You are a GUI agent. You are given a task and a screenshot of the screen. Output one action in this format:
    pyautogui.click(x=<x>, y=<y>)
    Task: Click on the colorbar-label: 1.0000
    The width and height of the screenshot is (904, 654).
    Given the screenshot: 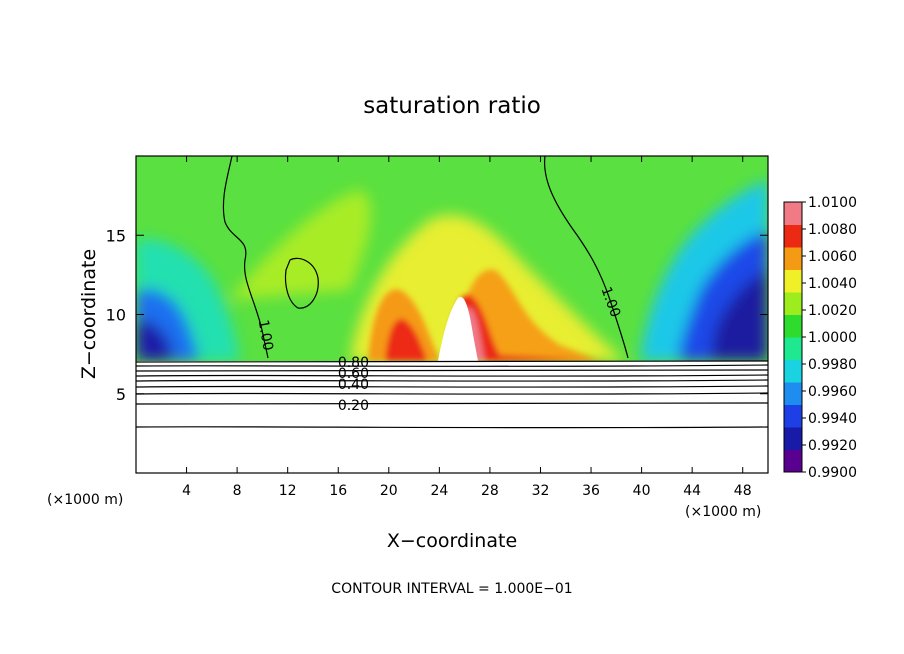 What is the action you would take?
    pyautogui.click(x=832, y=338)
    